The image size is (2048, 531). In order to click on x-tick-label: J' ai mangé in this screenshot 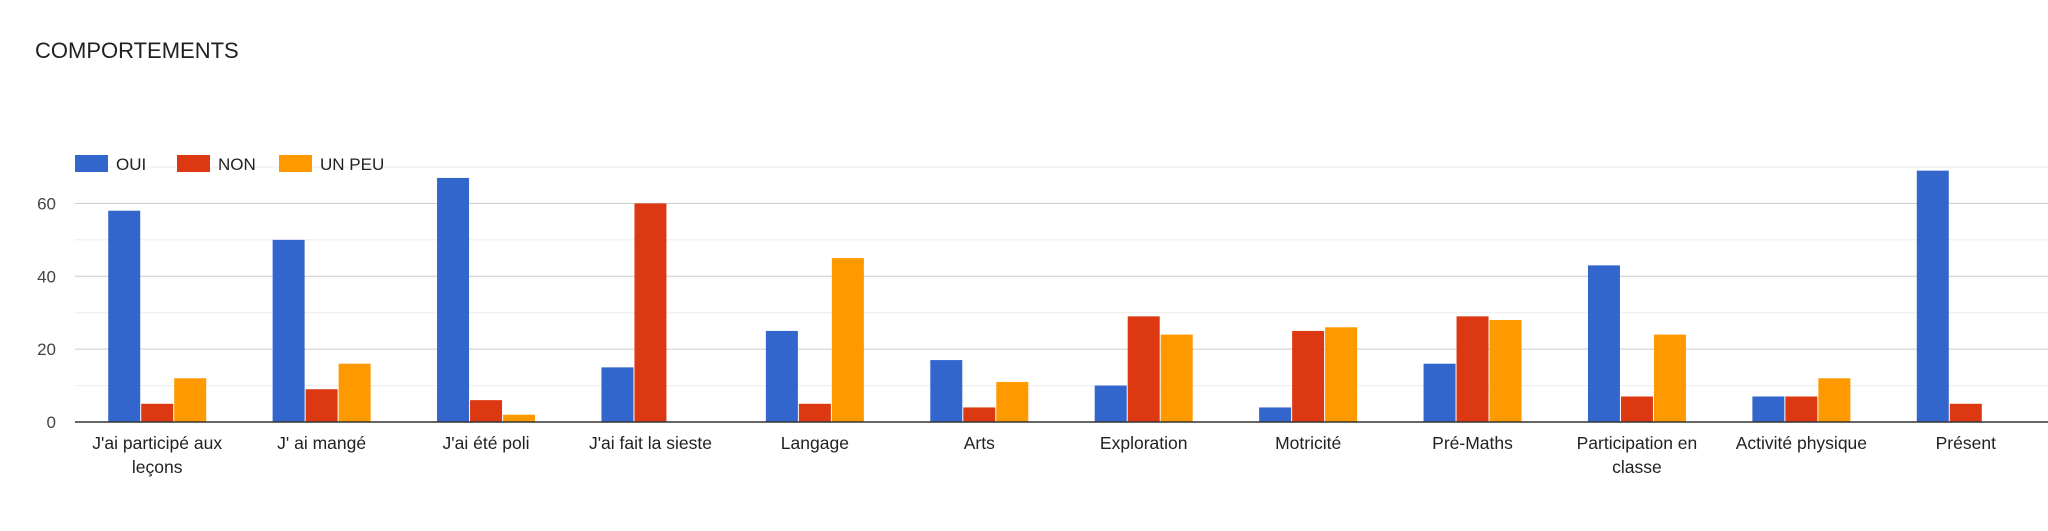, I will do `click(321, 443)`.